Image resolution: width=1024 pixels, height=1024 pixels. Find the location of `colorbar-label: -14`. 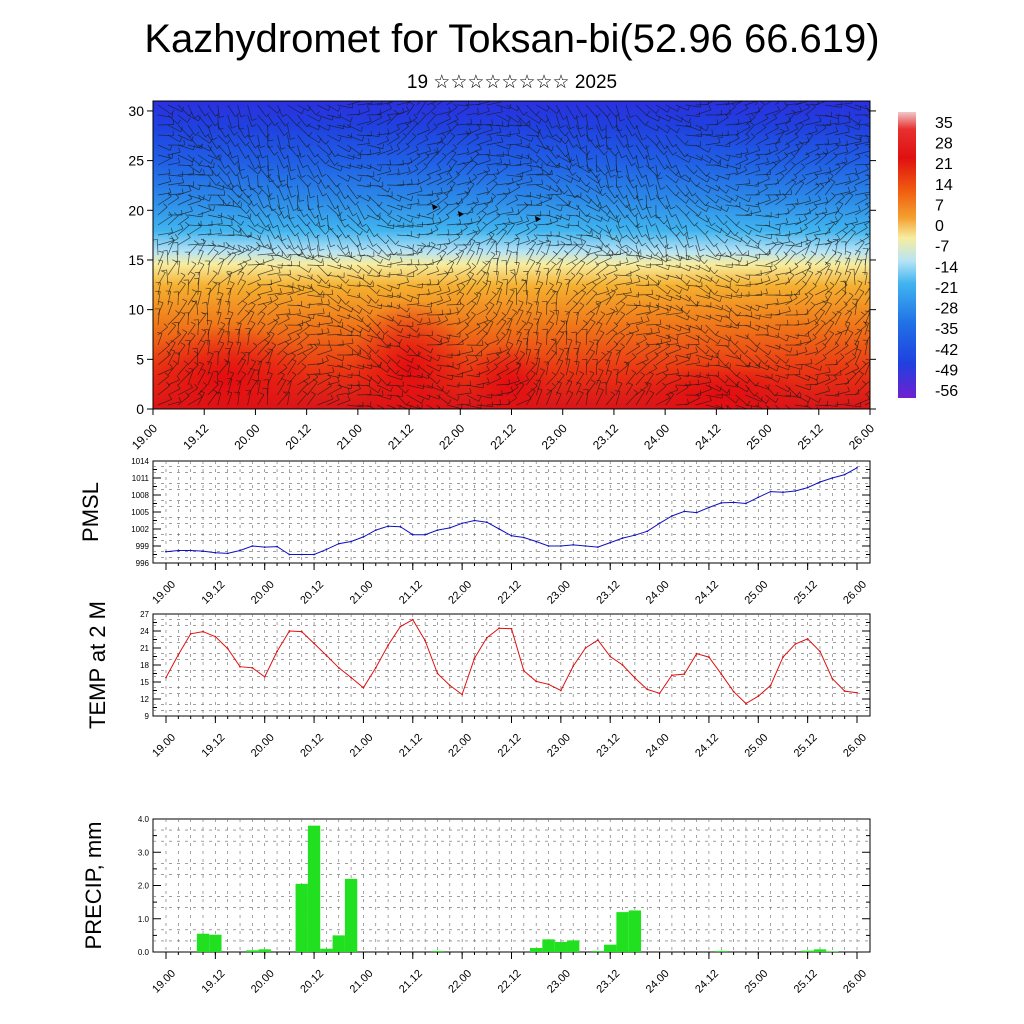

colorbar-label: -14 is located at coordinates (946, 267).